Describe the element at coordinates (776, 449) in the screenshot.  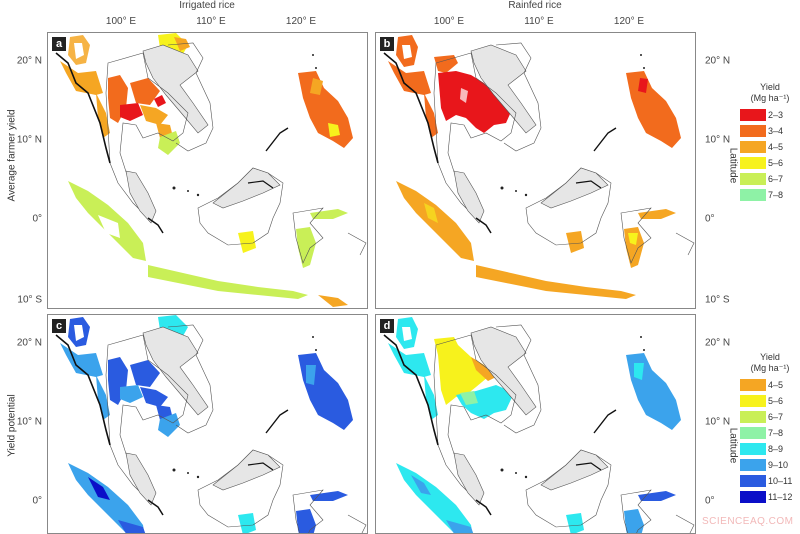
I see `legend-label: 8–9` at that location.